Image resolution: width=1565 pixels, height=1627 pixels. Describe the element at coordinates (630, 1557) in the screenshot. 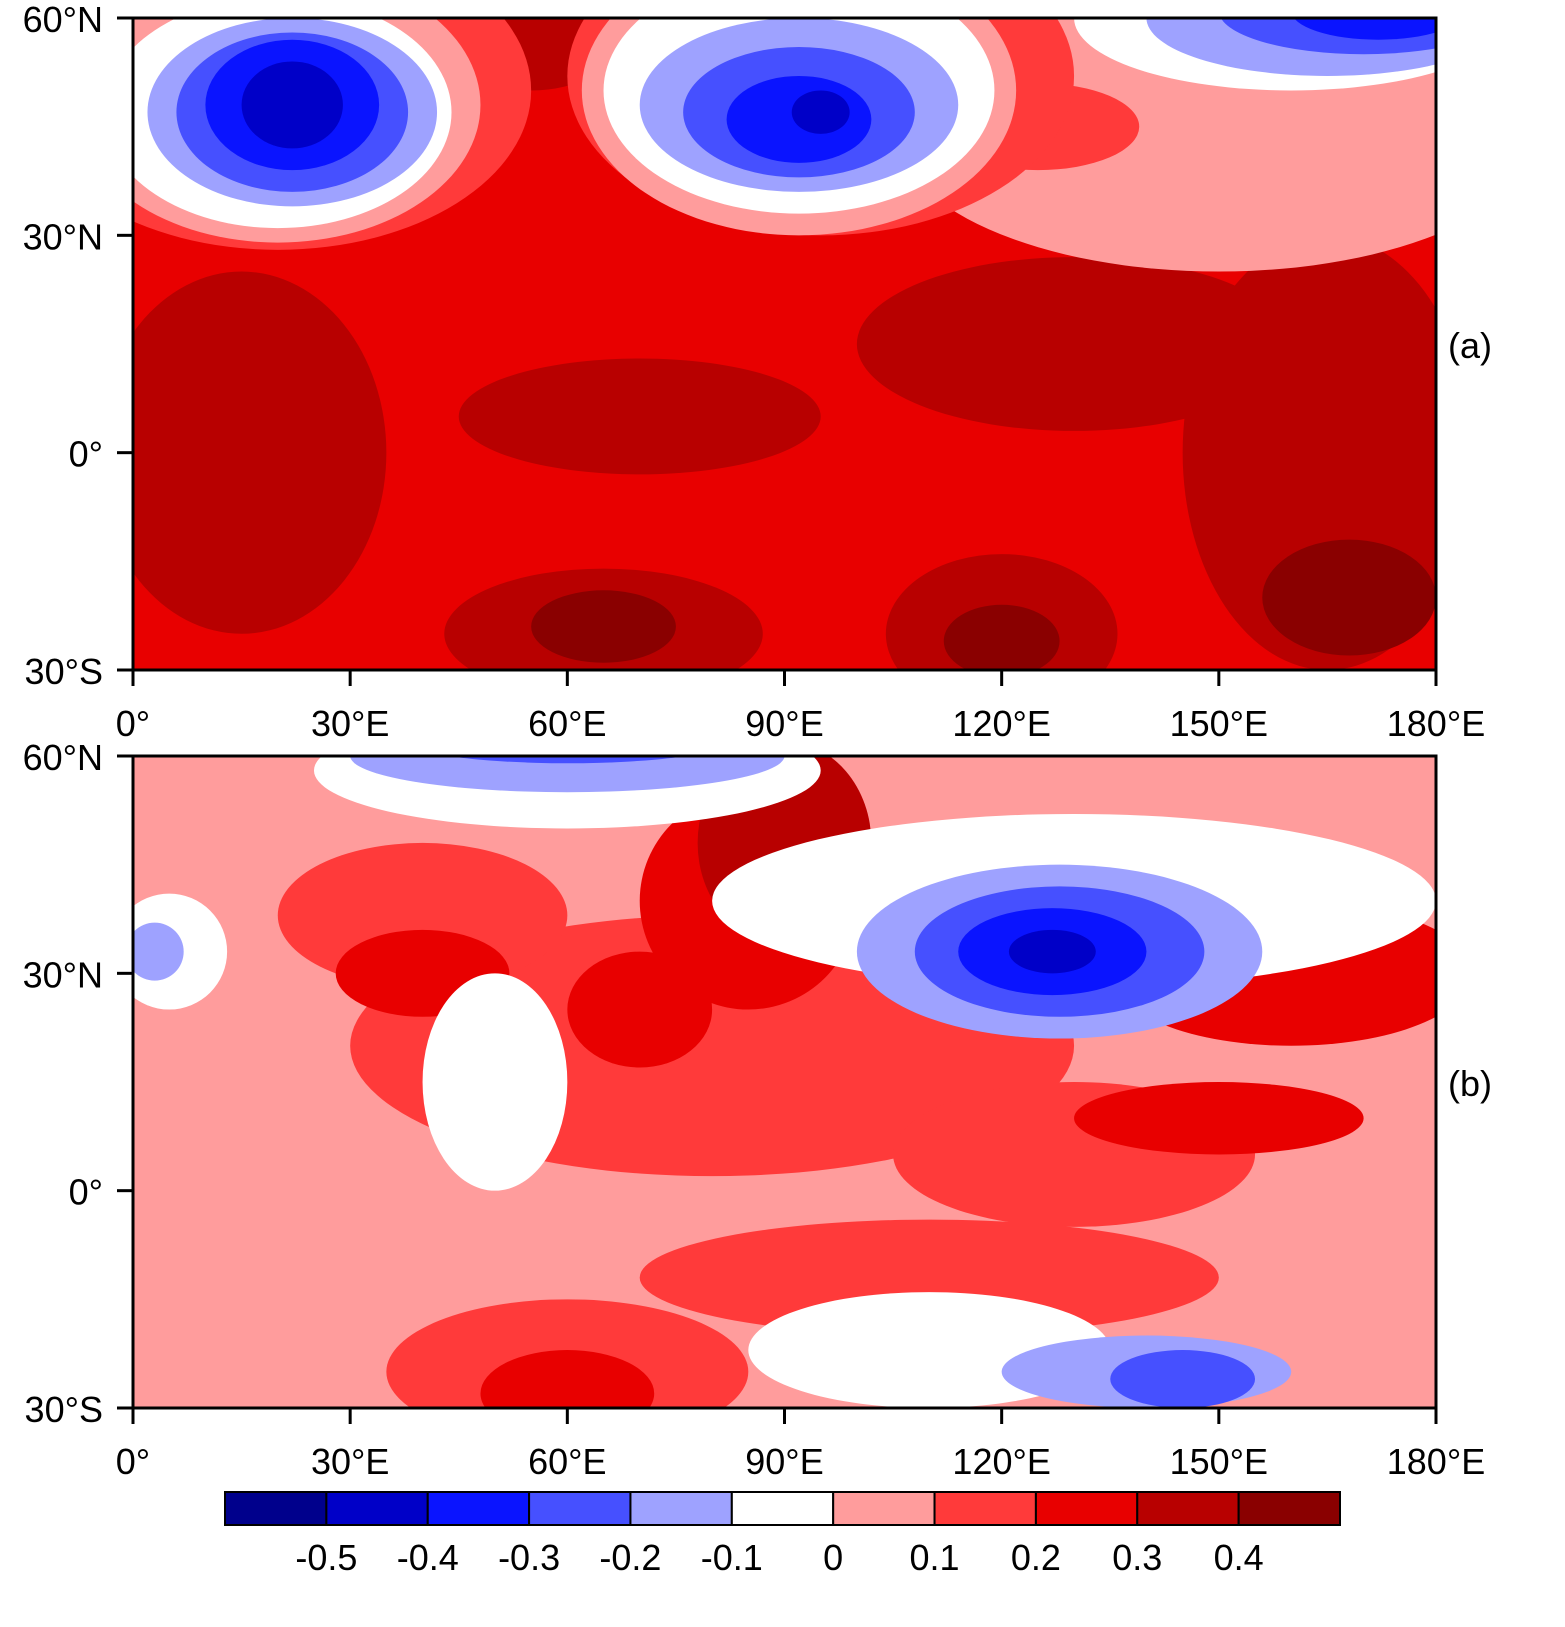

I see `colorbar-label: -0.2` at that location.